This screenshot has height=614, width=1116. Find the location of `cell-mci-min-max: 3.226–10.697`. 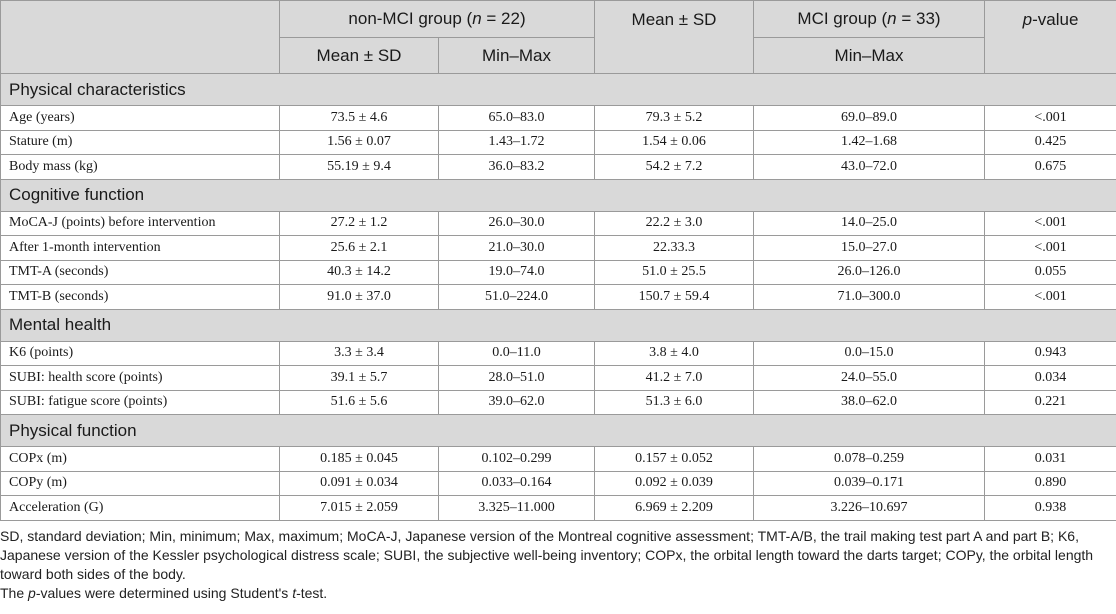

cell-mci-min-max: 3.226–10.697 is located at coordinates (869, 508).